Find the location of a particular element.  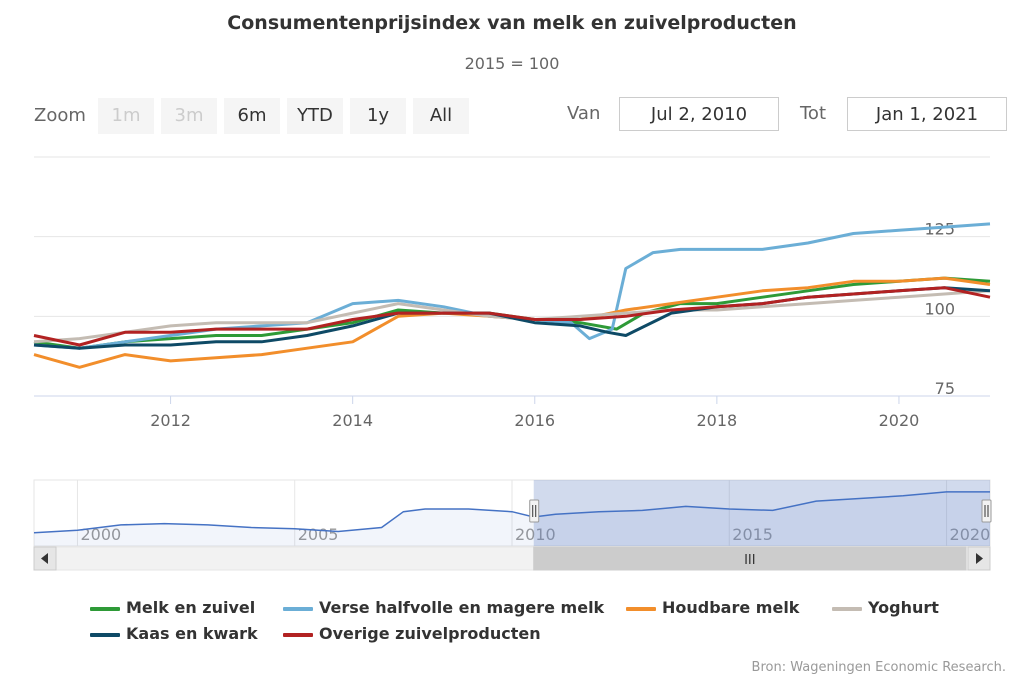

x-tick-label: 2012 is located at coordinates (170, 420).